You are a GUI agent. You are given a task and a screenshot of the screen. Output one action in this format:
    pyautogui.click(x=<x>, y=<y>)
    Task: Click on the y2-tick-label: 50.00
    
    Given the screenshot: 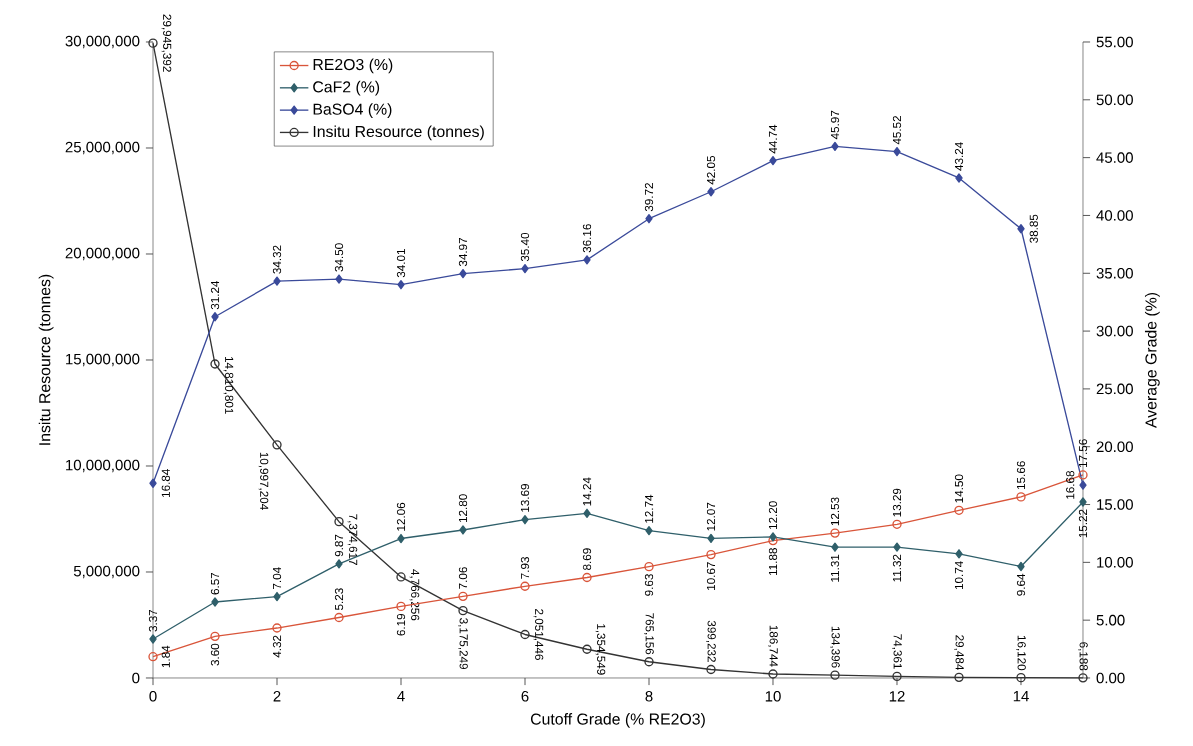 What is the action you would take?
    pyautogui.click(x=1114, y=100)
    